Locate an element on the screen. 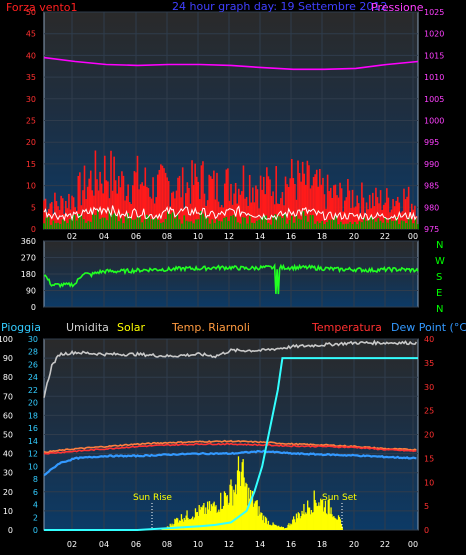 The width and height of the screenshot is (466, 555). solar-series is located at coordinates (252, 493).